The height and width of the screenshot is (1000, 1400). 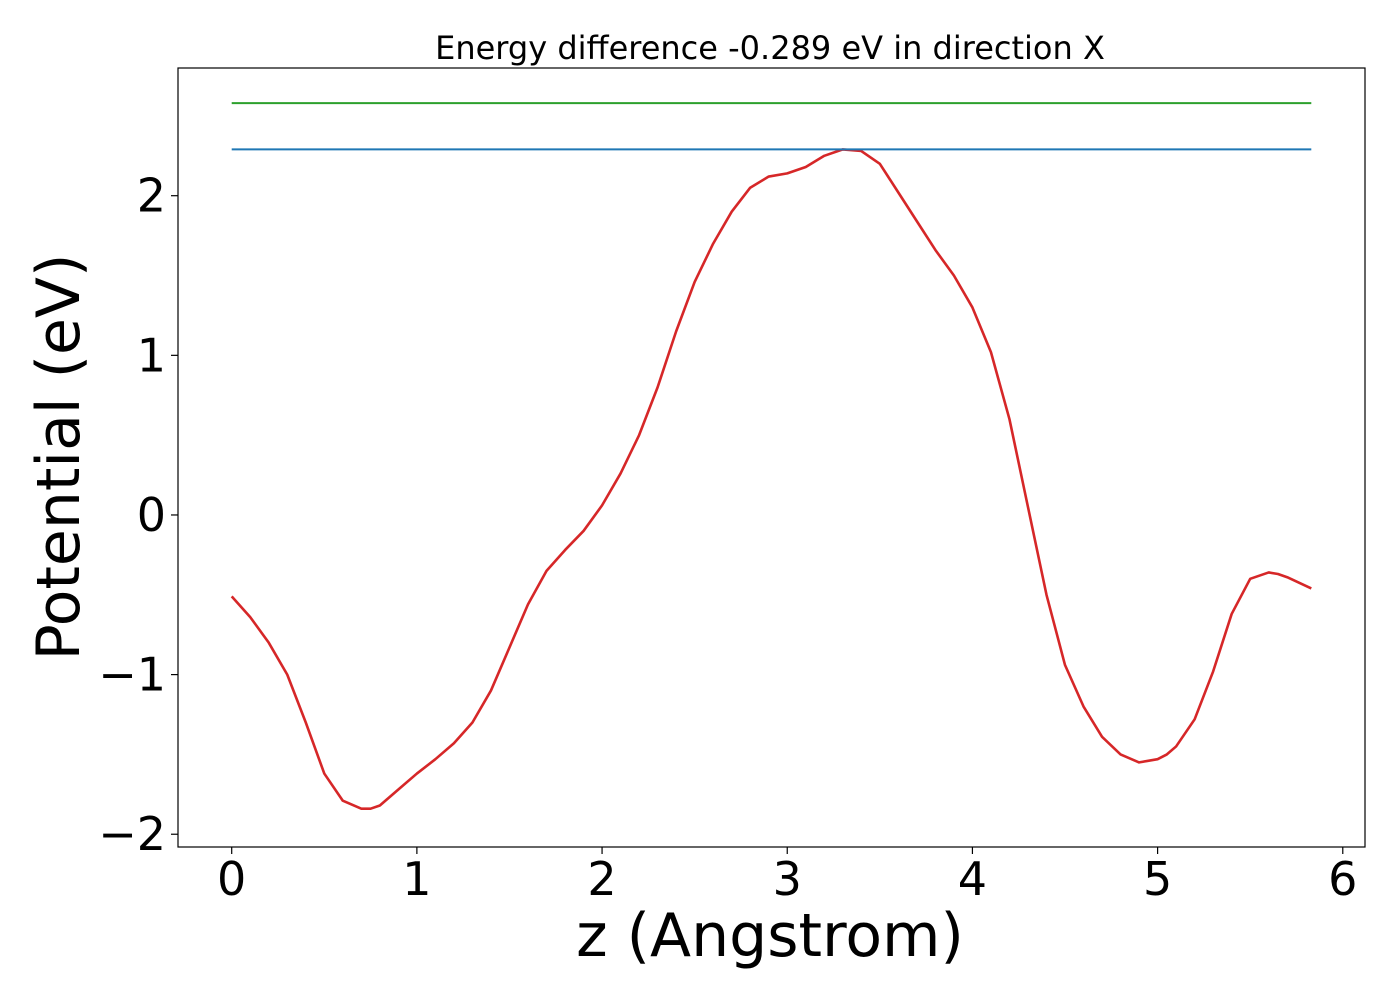 What do you see at coordinates (132, 675) in the screenshot?
I see `y-tick-label: −1` at bounding box center [132, 675].